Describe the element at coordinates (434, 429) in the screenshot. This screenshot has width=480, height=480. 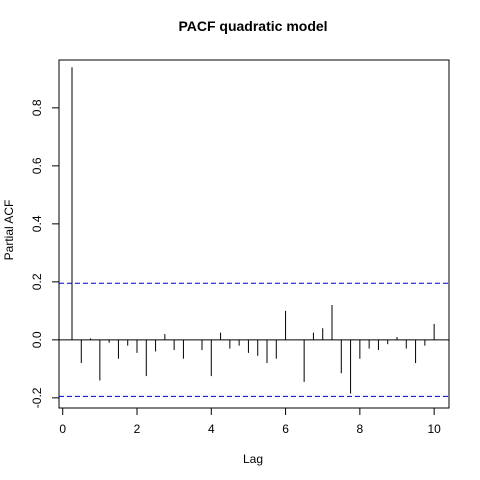
I see `x-tick-label: 10` at that location.